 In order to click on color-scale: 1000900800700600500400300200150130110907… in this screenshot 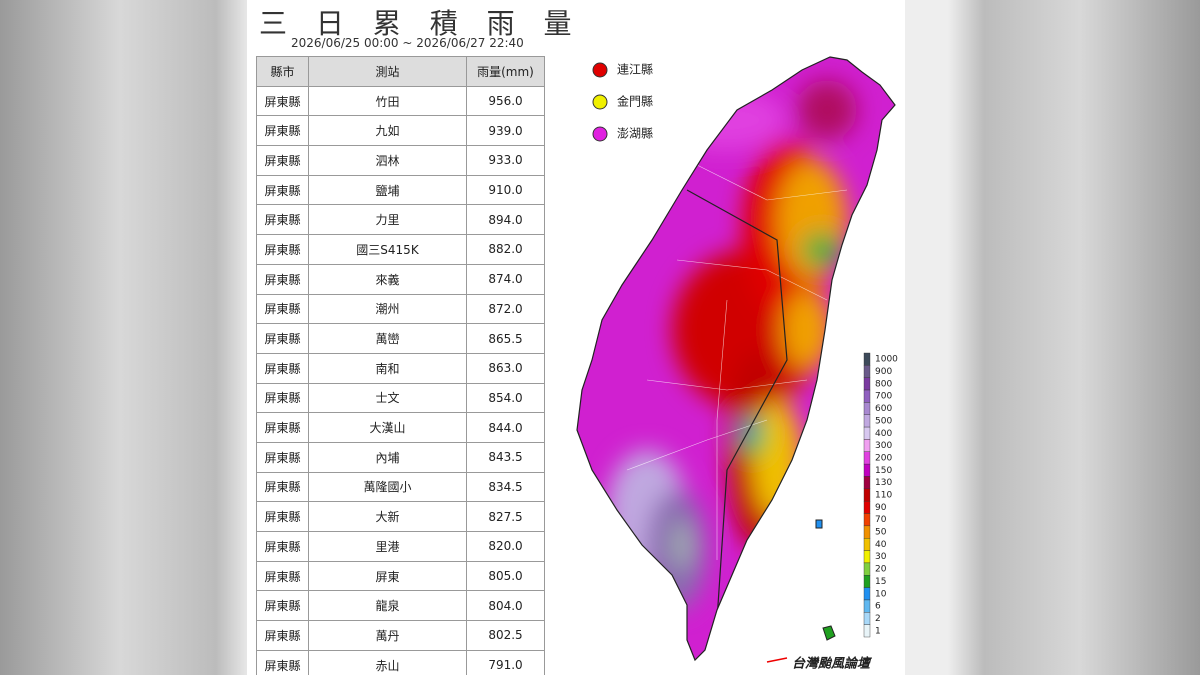, I will do `click(880, 495)`.